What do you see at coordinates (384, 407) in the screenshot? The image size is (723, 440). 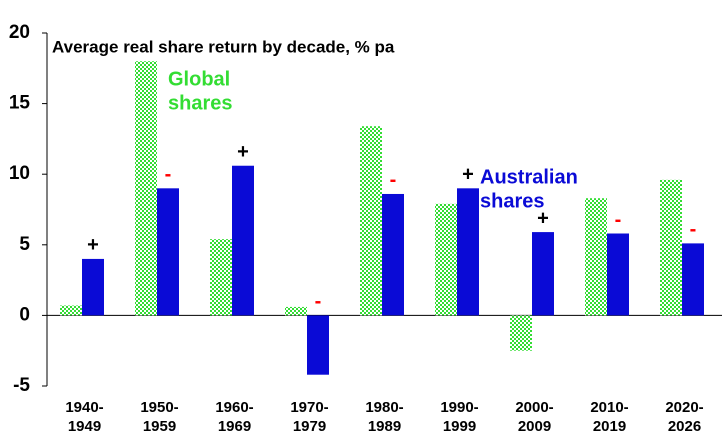 I see `x-tick-label: 1980-` at bounding box center [384, 407].